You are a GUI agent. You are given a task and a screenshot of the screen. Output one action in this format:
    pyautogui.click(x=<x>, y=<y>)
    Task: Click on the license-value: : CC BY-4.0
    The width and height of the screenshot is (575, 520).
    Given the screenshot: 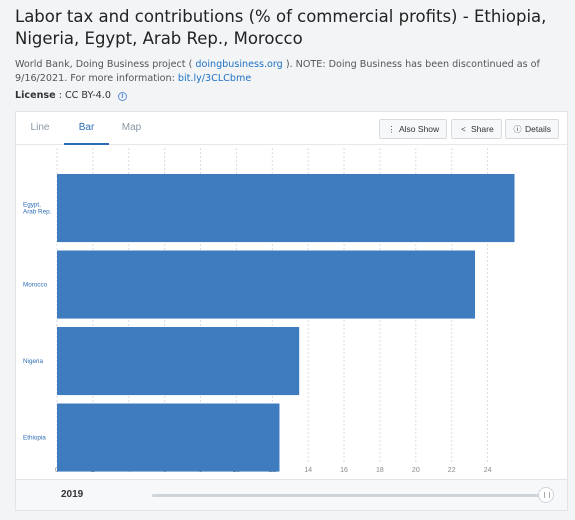 What is the action you would take?
    pyautogui.click(x=84, y=95)
    